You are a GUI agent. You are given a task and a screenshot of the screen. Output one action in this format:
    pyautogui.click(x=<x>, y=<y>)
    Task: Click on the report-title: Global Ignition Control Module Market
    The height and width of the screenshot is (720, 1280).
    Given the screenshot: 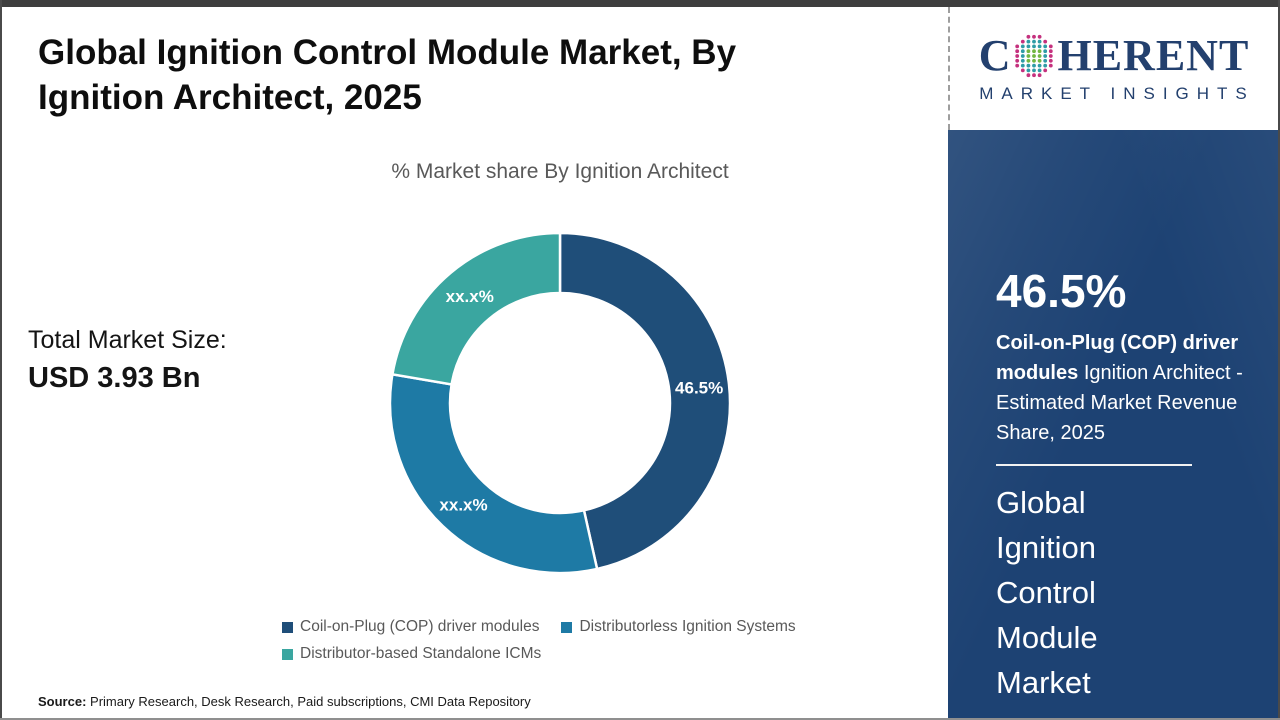 What is the action you would take?
    pyautogui.click(x=1047, y=592)
    